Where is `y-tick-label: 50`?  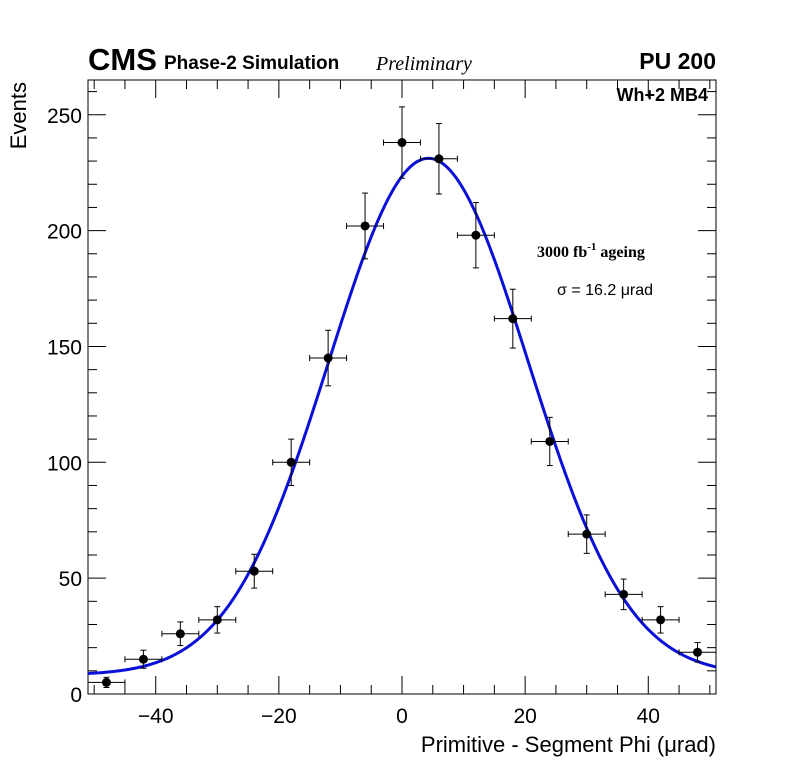
y-tick-label: 50 is located at coordinates (70, 579).